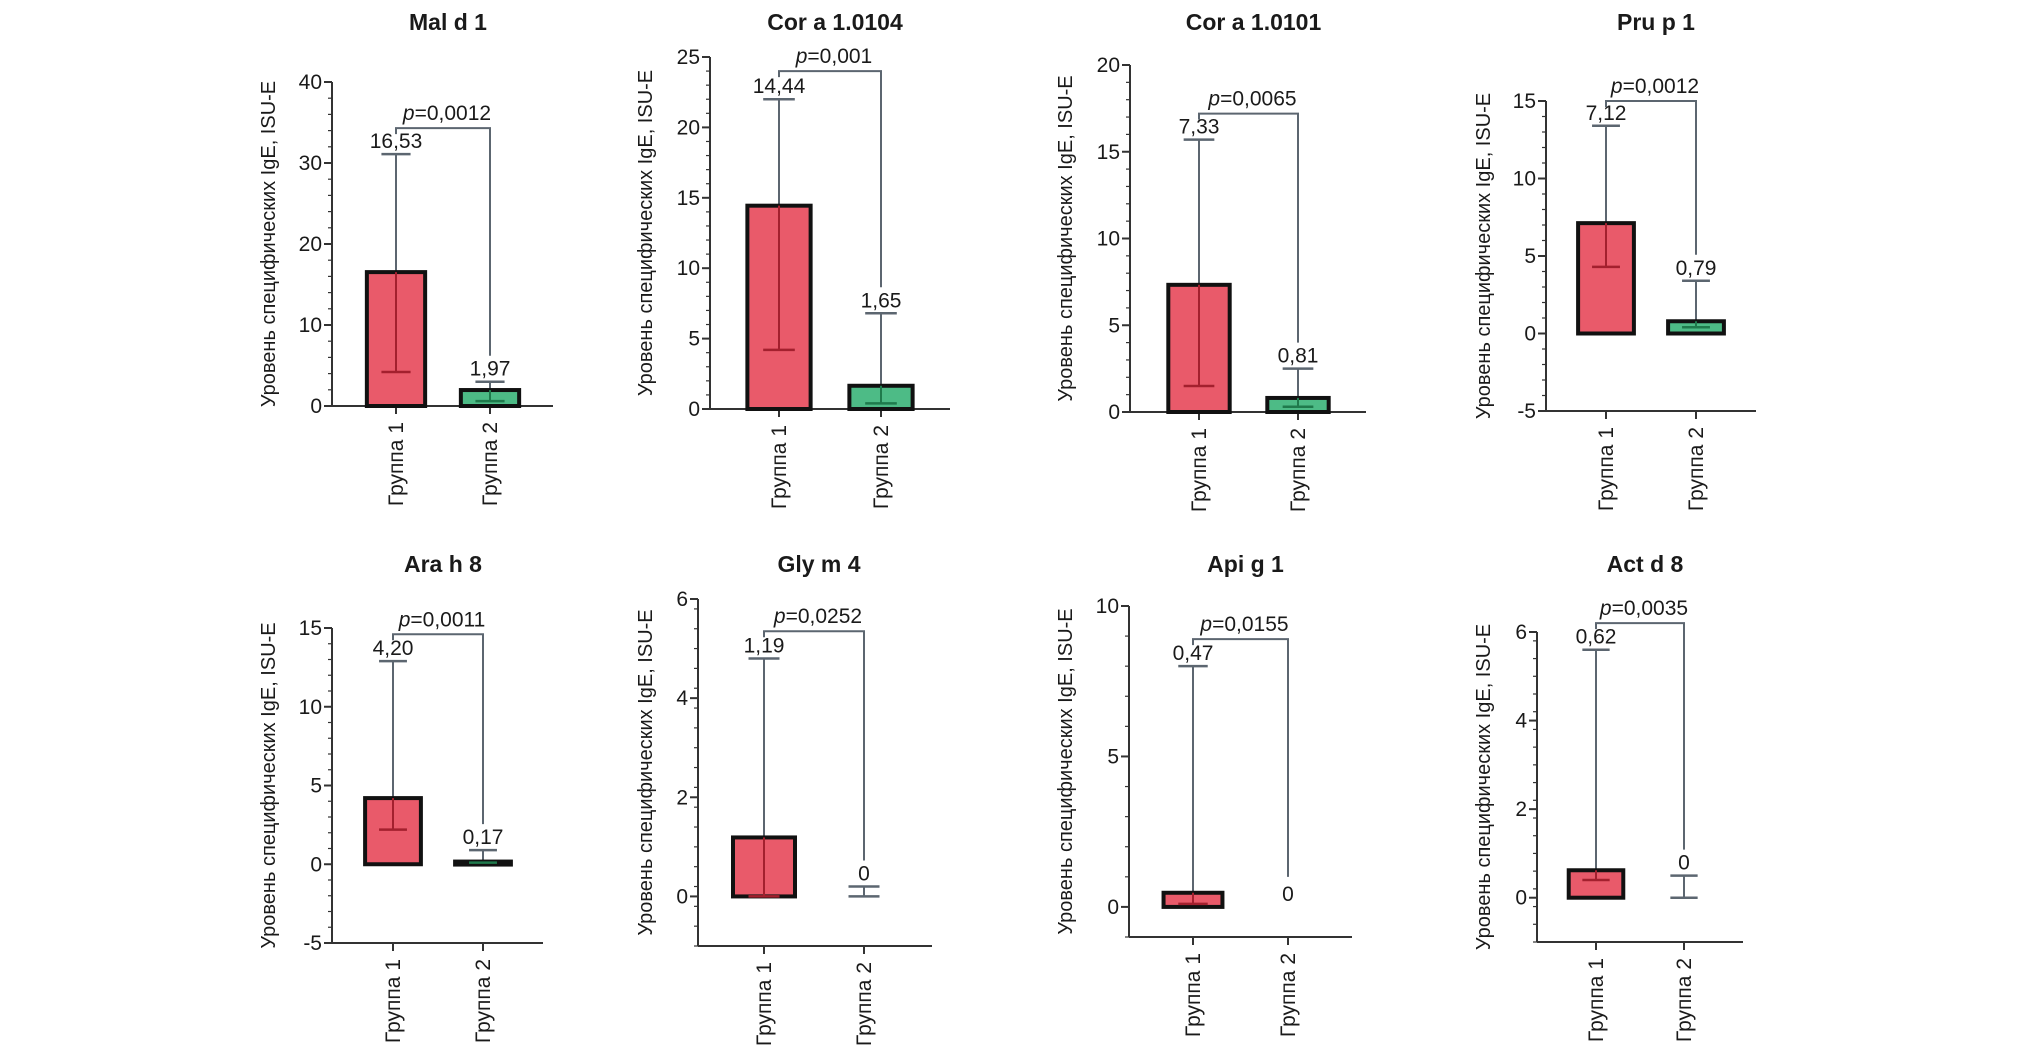 The image size is (2020, 1051). Describe the element at coordinates (1606, 113) in the screenshot. I see `value-label: 7,12` at that location.